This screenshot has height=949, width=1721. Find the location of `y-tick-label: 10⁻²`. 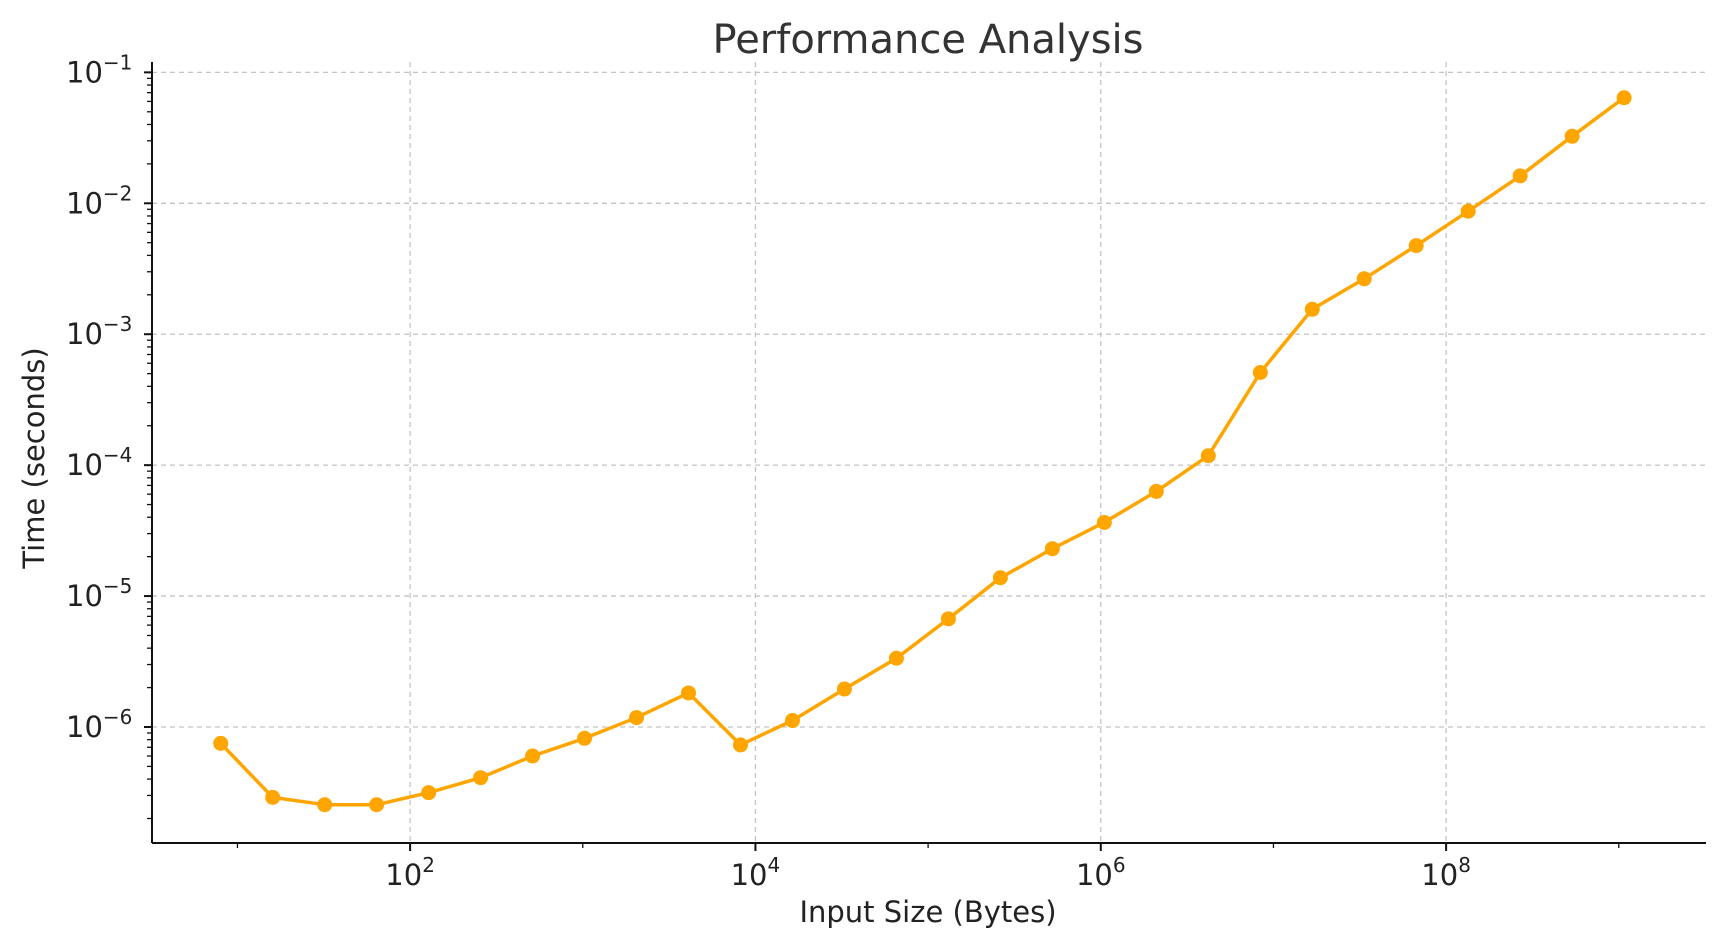

y-tick-label: 10⁻² is located at coordinates (99, 200).